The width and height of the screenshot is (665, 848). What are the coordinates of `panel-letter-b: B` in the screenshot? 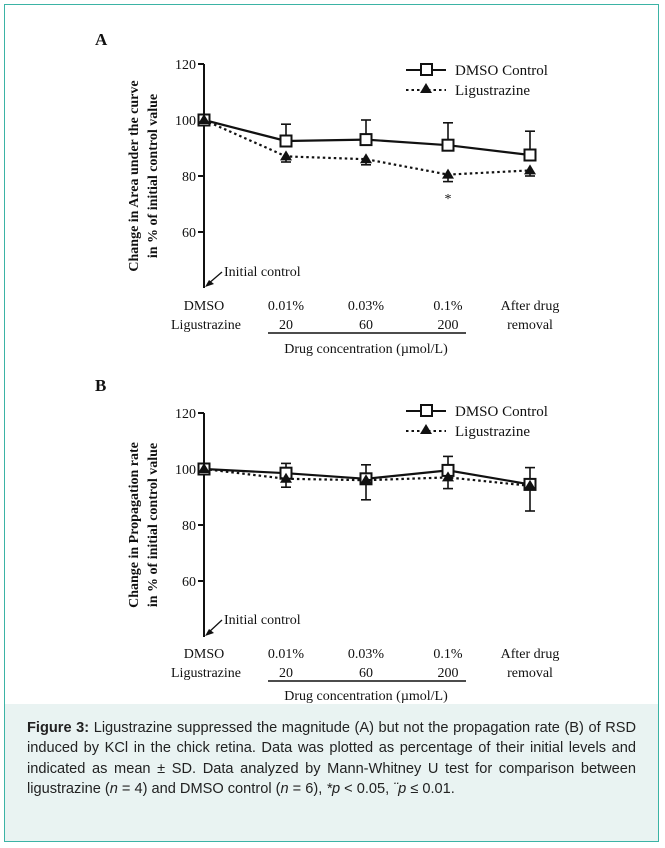 It's located at (100, 385).